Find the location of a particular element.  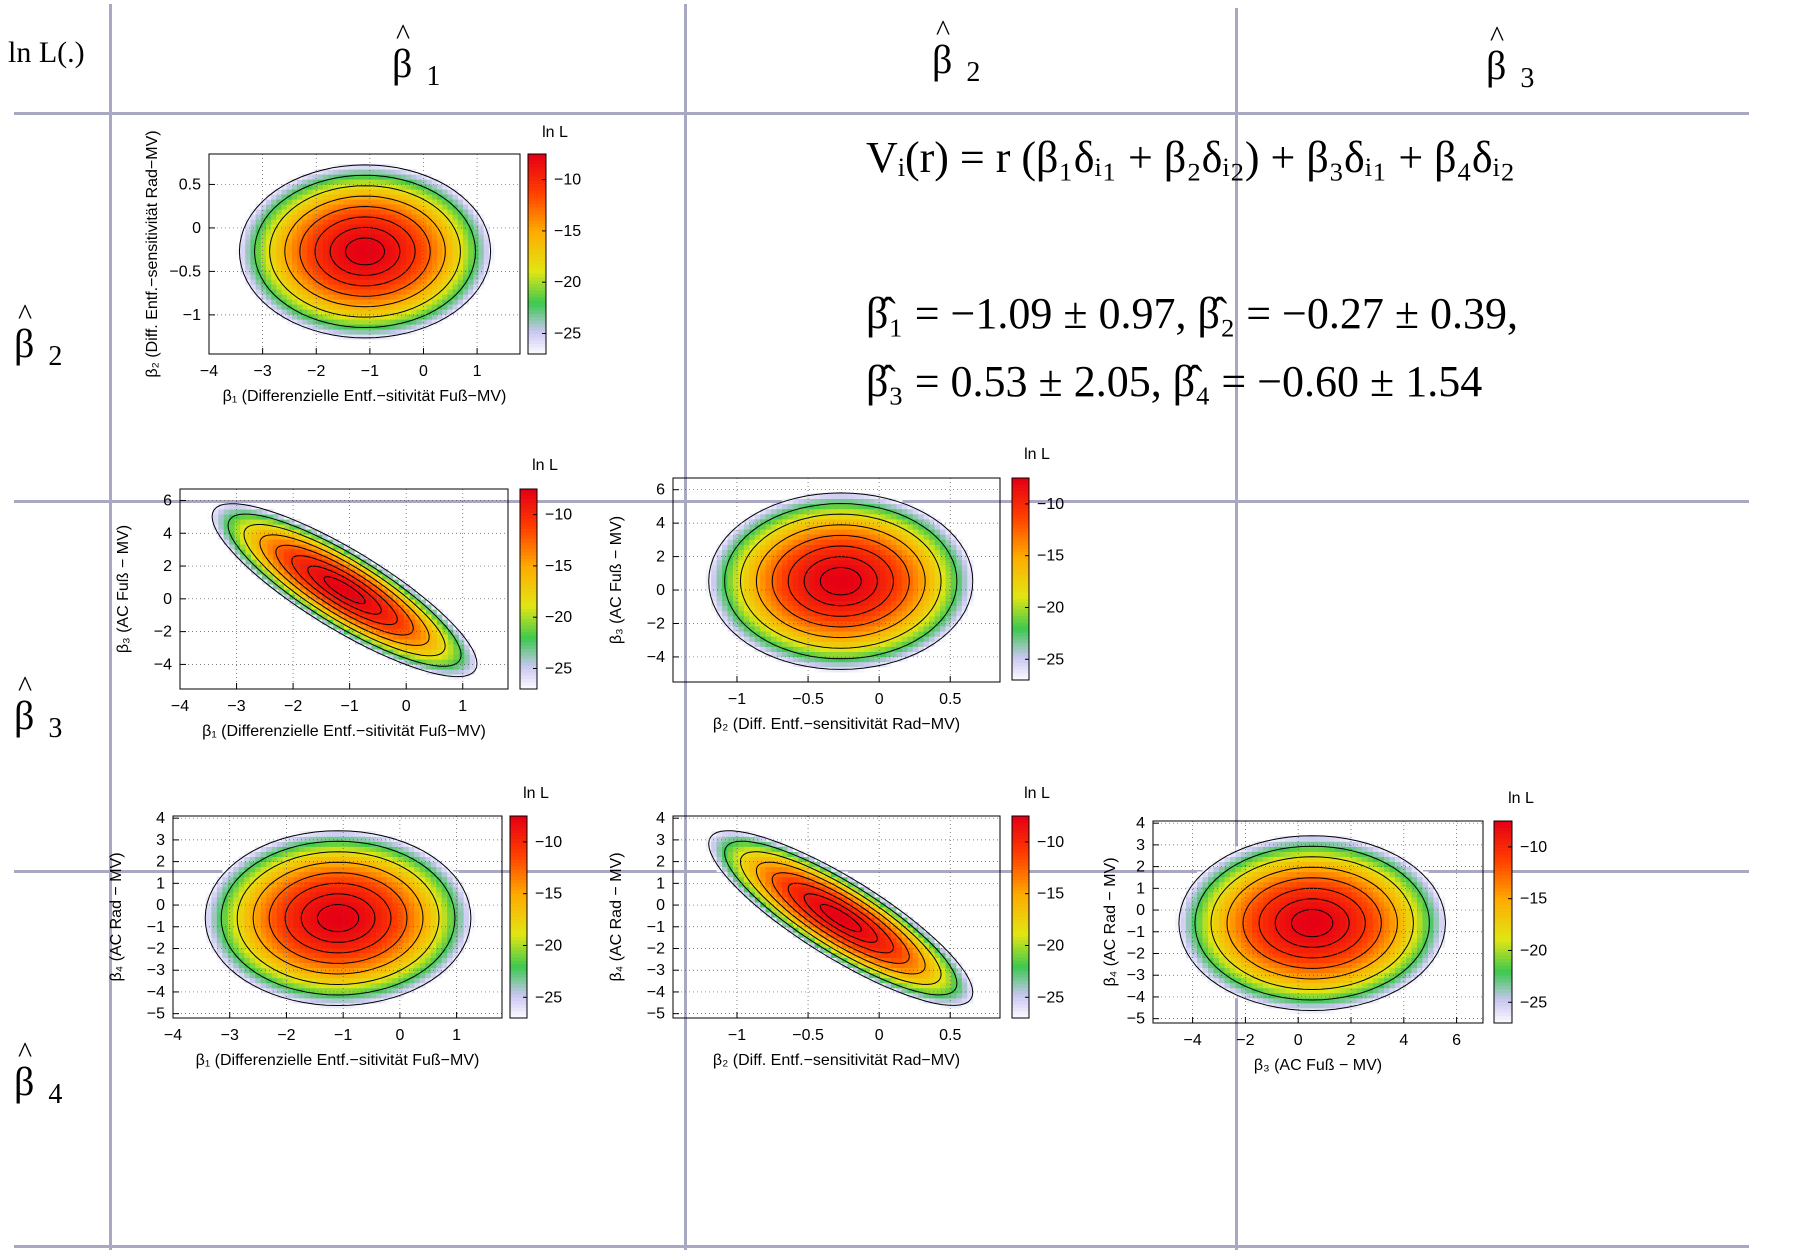

colorbar-tick-label: −15 is located at coordinates (1050, 556).